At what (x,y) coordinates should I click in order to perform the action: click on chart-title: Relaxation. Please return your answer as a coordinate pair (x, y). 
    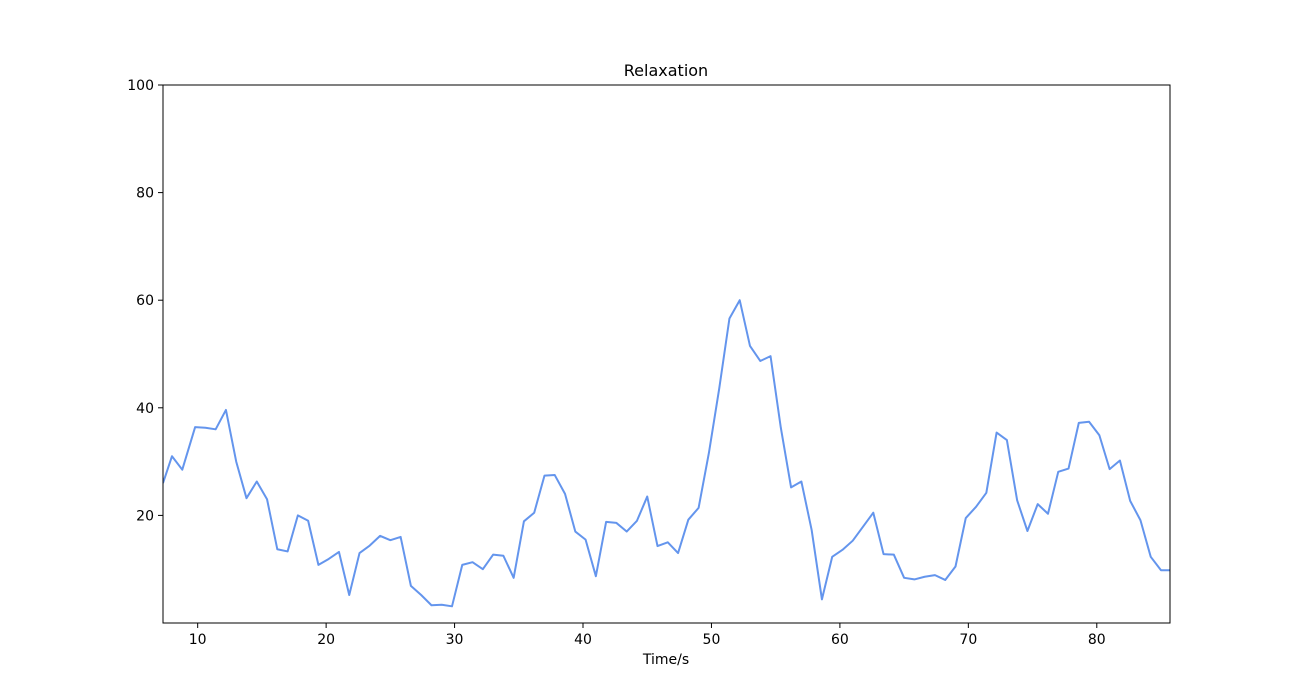
    Looking at the image, I should click on (666, 70).